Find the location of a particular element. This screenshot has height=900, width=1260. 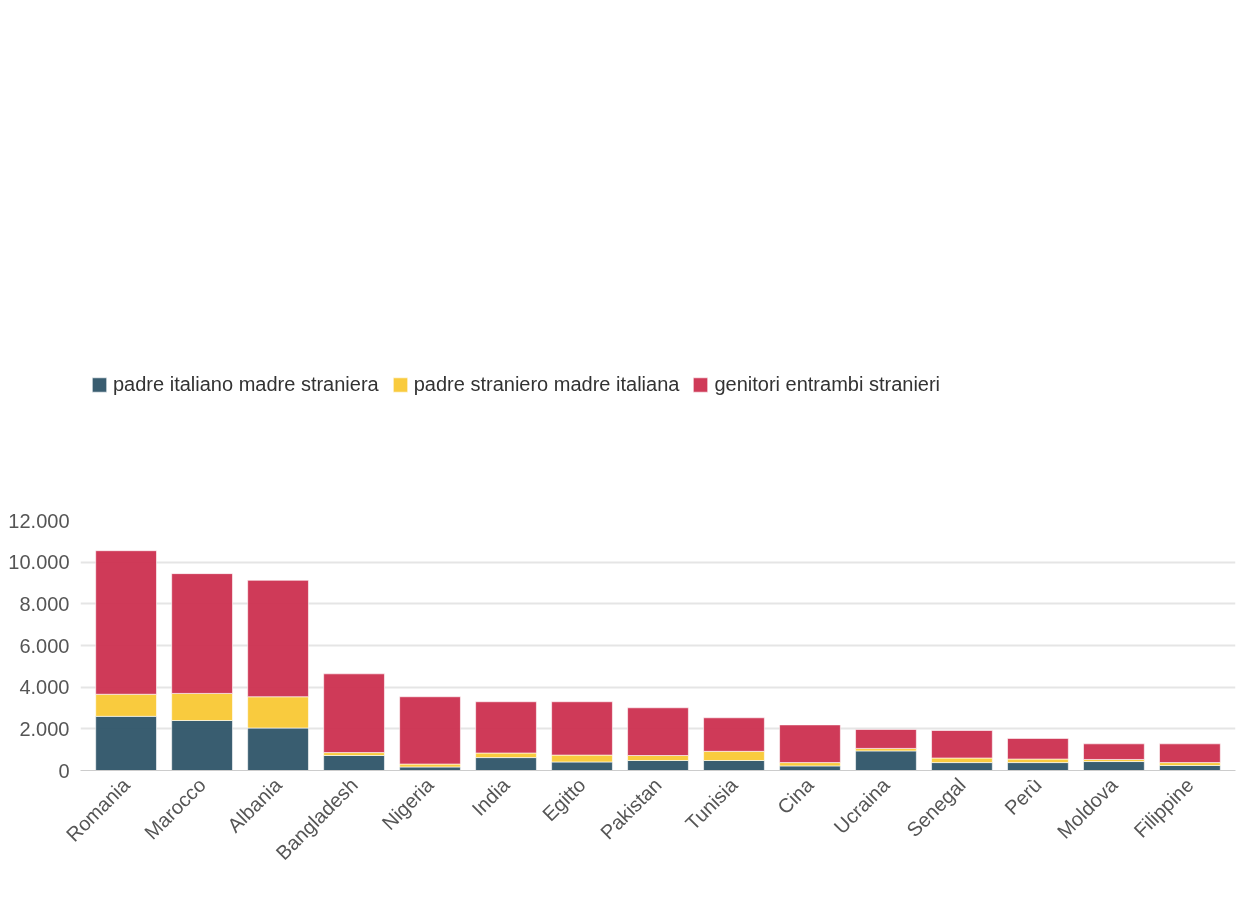

y-tick-label: 8.000 is located at coordinates (44, 603).